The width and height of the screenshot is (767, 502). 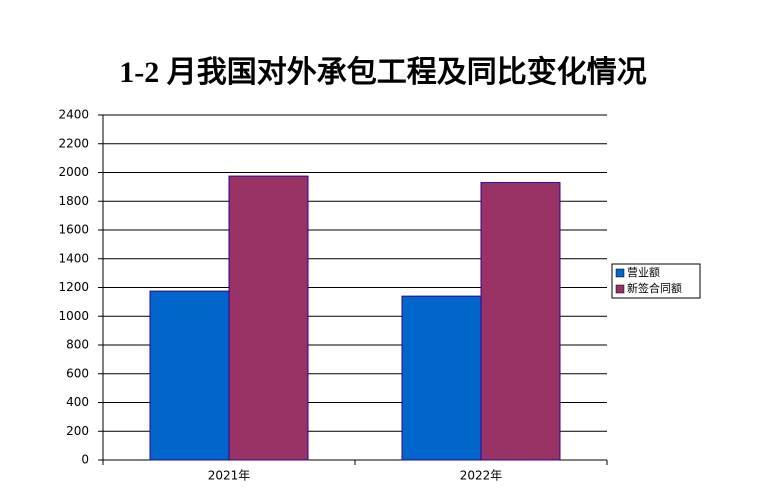 I want to click on legend-box, so click(x=656, y=281).